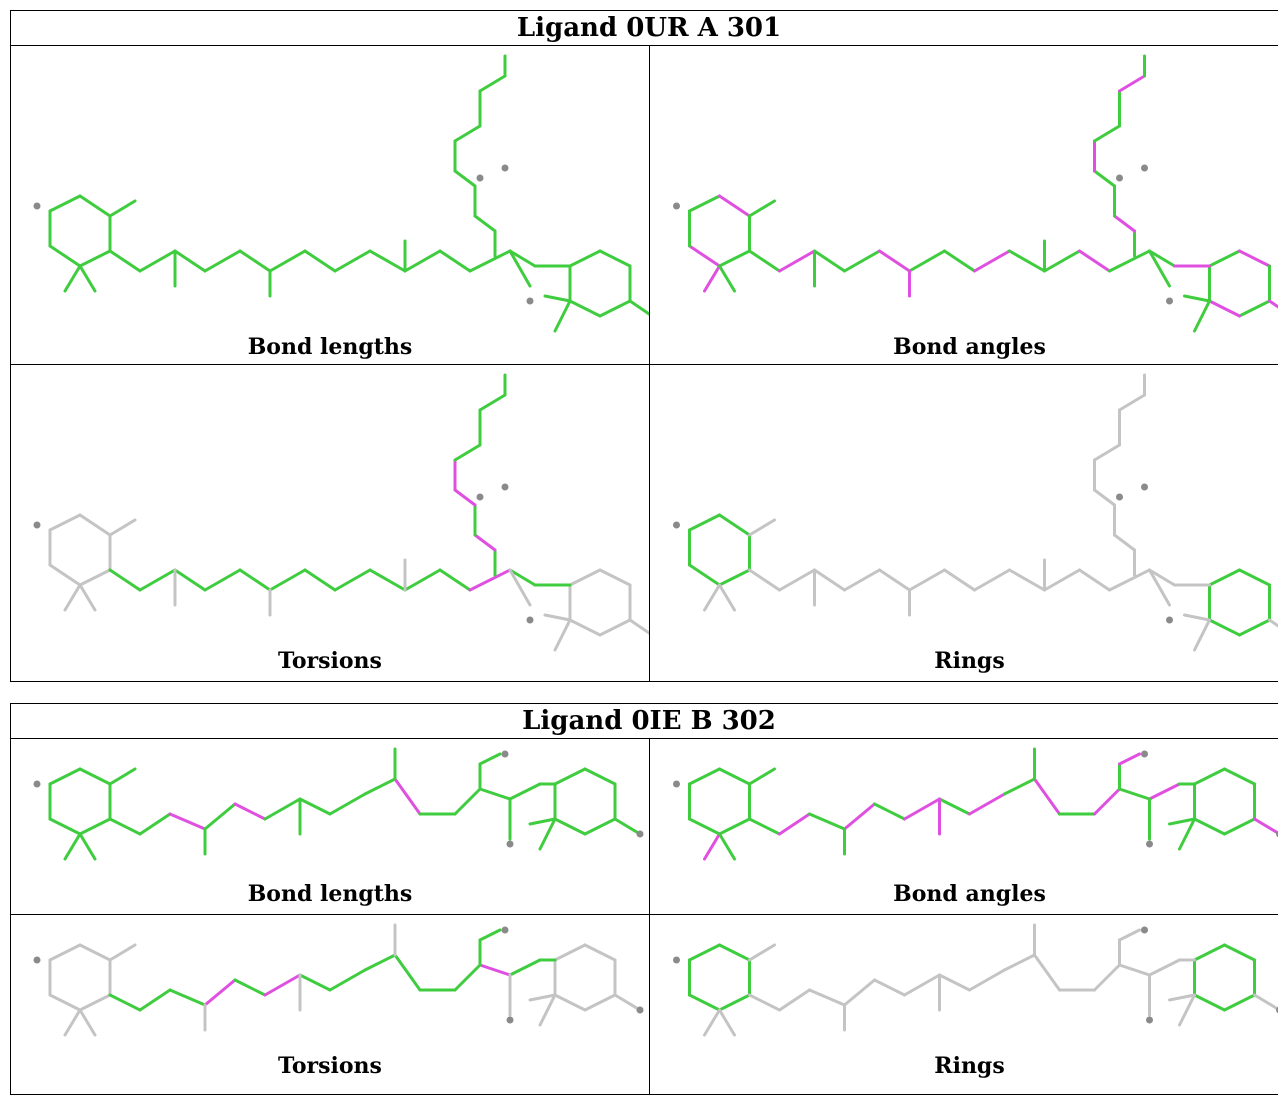 The height and width of the screenshot is (1095, 1278). What do you see at coordinates (644, 721) in the screenshot?
I see `ligand-title: Ligand 0IE B 302` at bounding box center [644, 721].